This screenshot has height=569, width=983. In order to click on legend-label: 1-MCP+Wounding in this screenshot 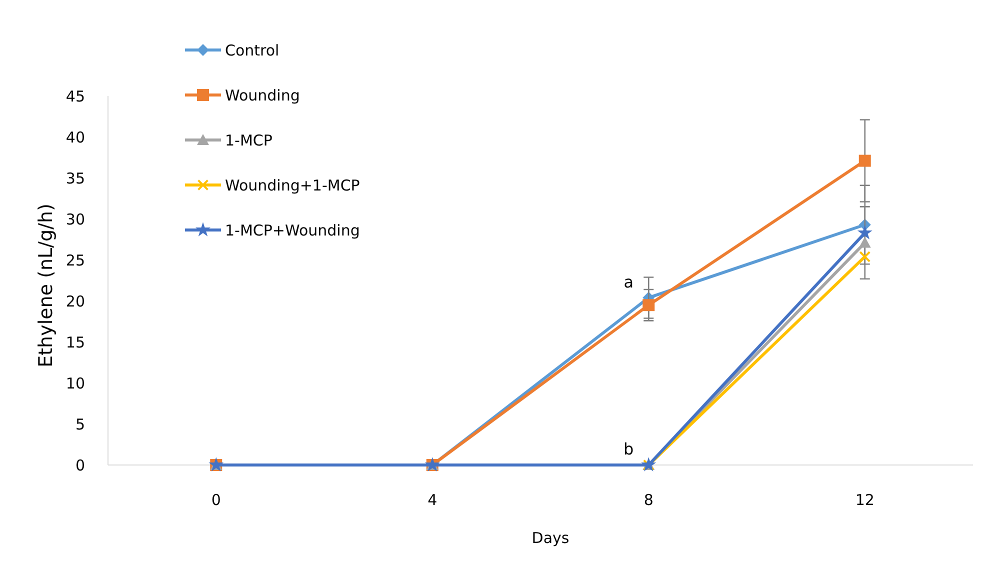, I will do `click(292, 230)`.